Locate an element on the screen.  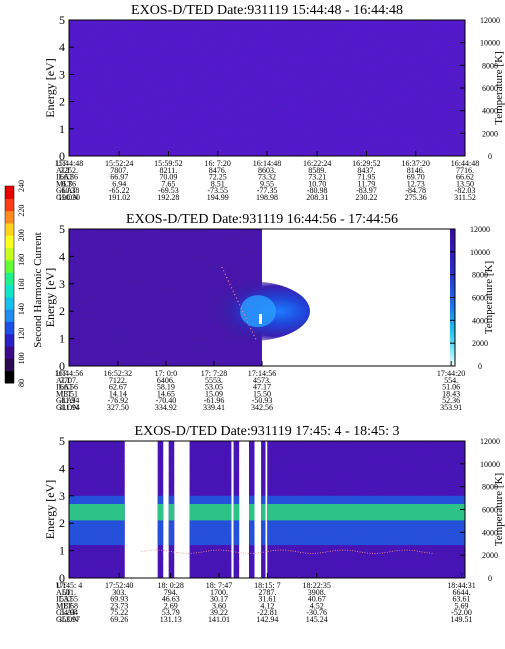
orbit-cell: 13.50 is located at coordinates (465, 183).